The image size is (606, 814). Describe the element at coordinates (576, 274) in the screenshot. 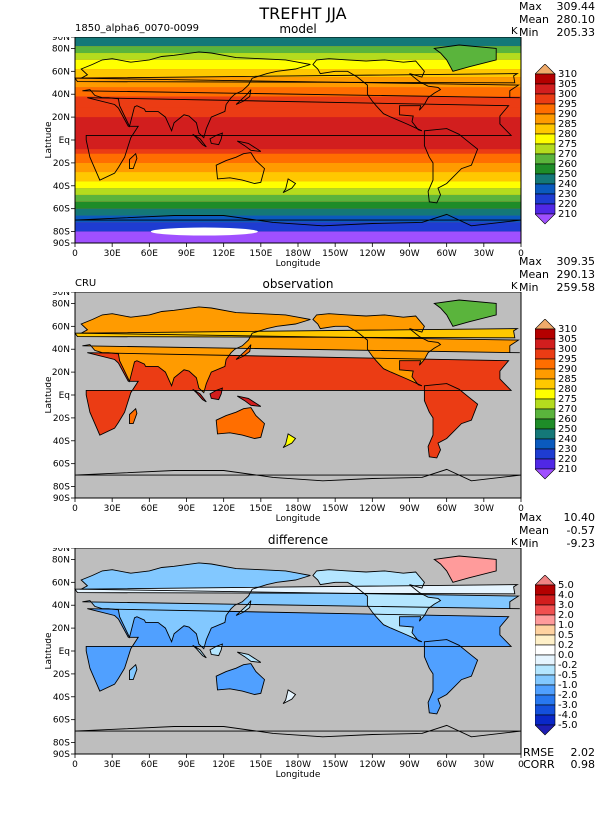

I see `stat-value: 290.13` at that location.